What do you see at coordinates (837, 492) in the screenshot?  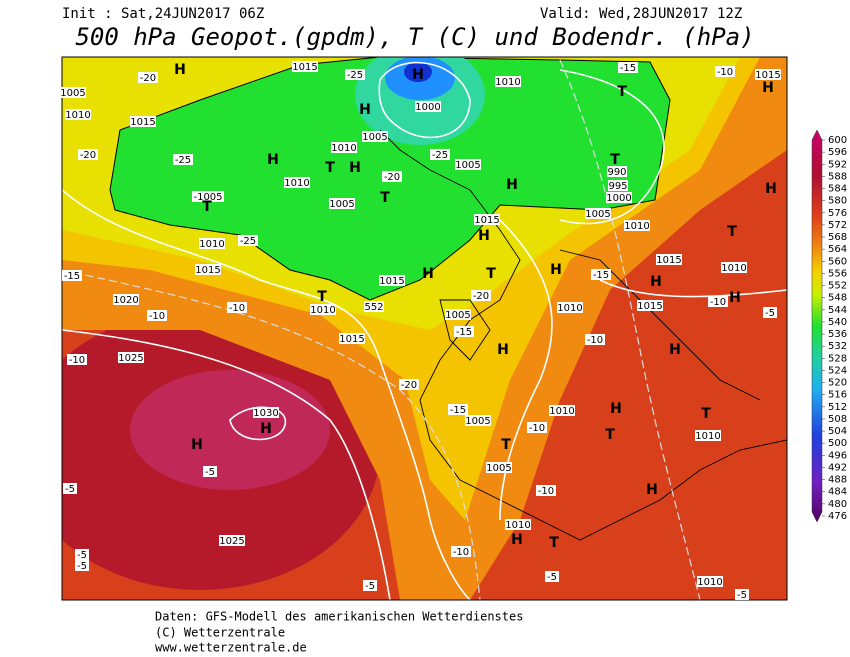 I see `colorbar-label: 484` at bounding box center [837, 492].